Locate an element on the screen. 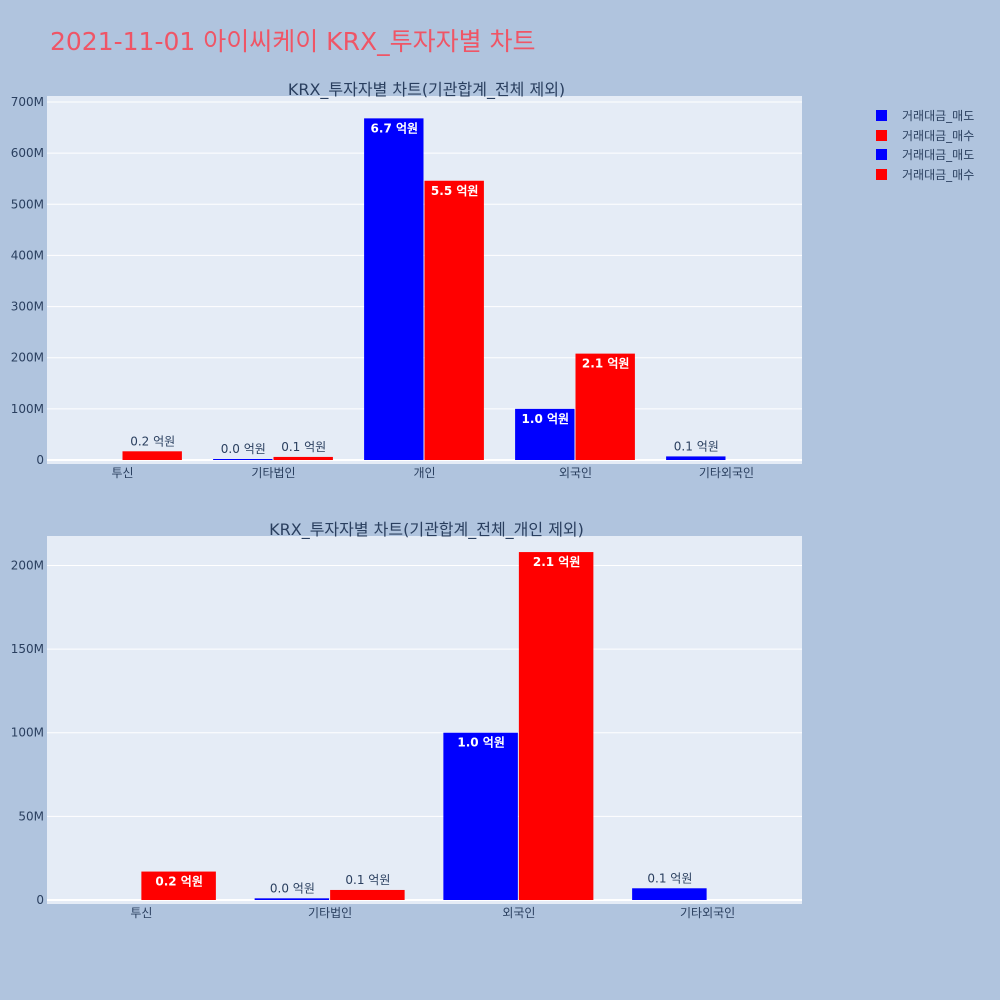 Image resolution: width=1000 pixels, height=1000 pixels. y-tick-label: 50M is located at coordinates (31, 816).